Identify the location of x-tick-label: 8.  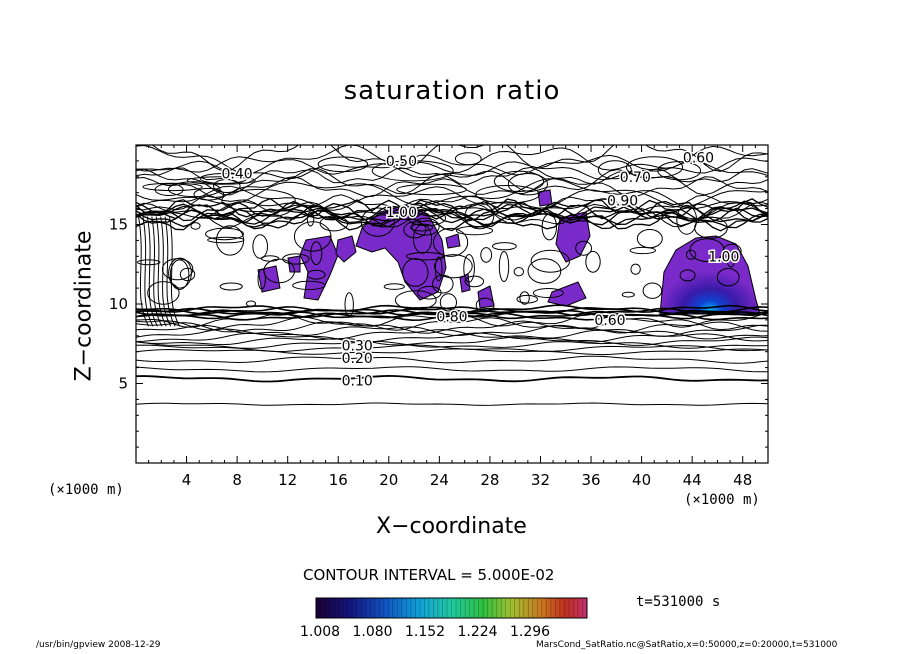
(237, 480).